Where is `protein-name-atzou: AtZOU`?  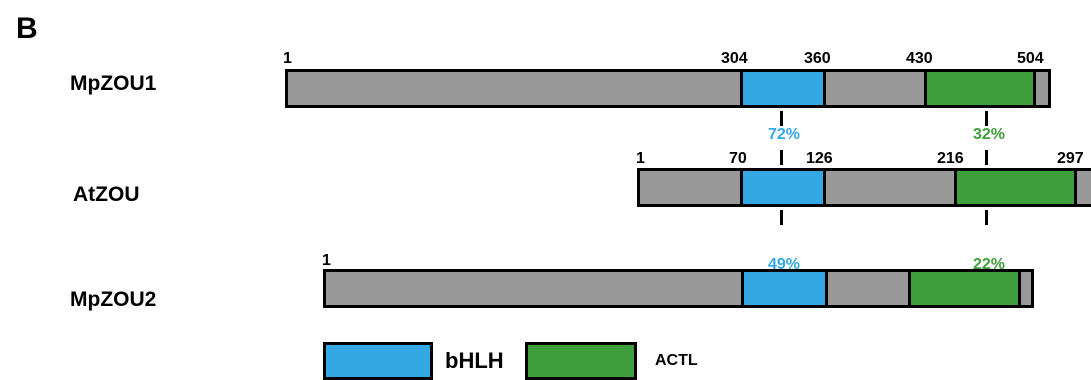 protein-name-atzou: AtZOU is located at coordinates (106, 194).